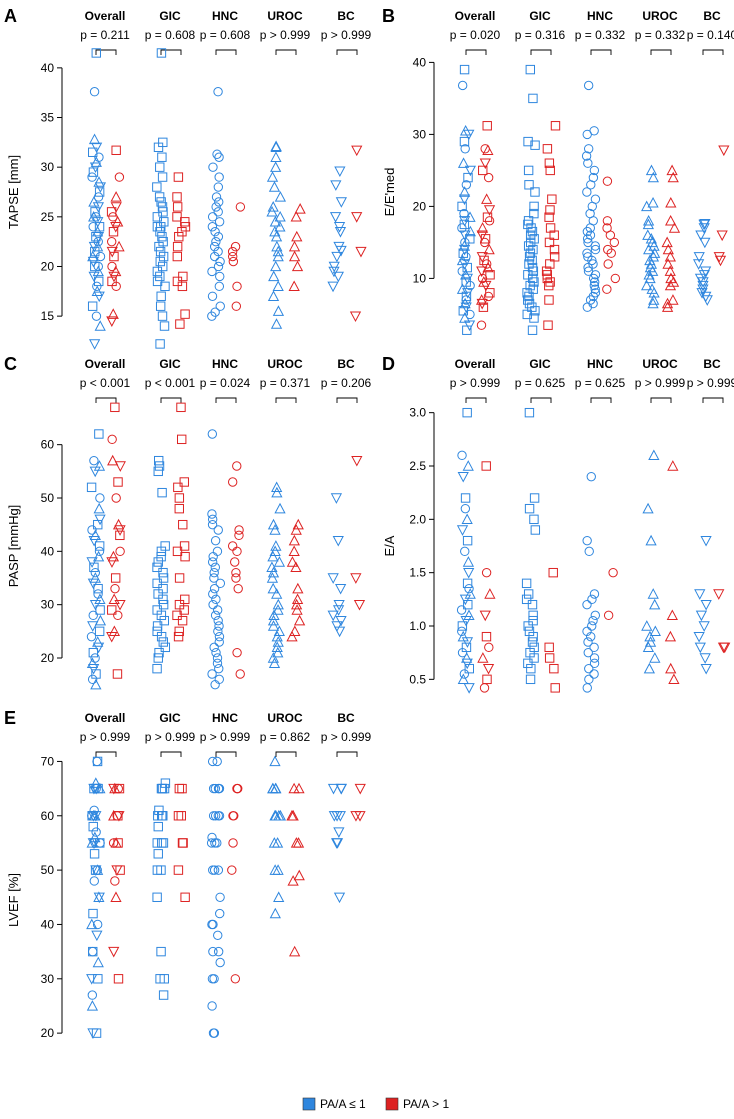 Image resolution: width=734 pixels, height=1119 pixels. What do you see at coordinates (417, 679) in the screenshot?
I see `y-tick-label: 0.5` at bounding box center [417, 679].